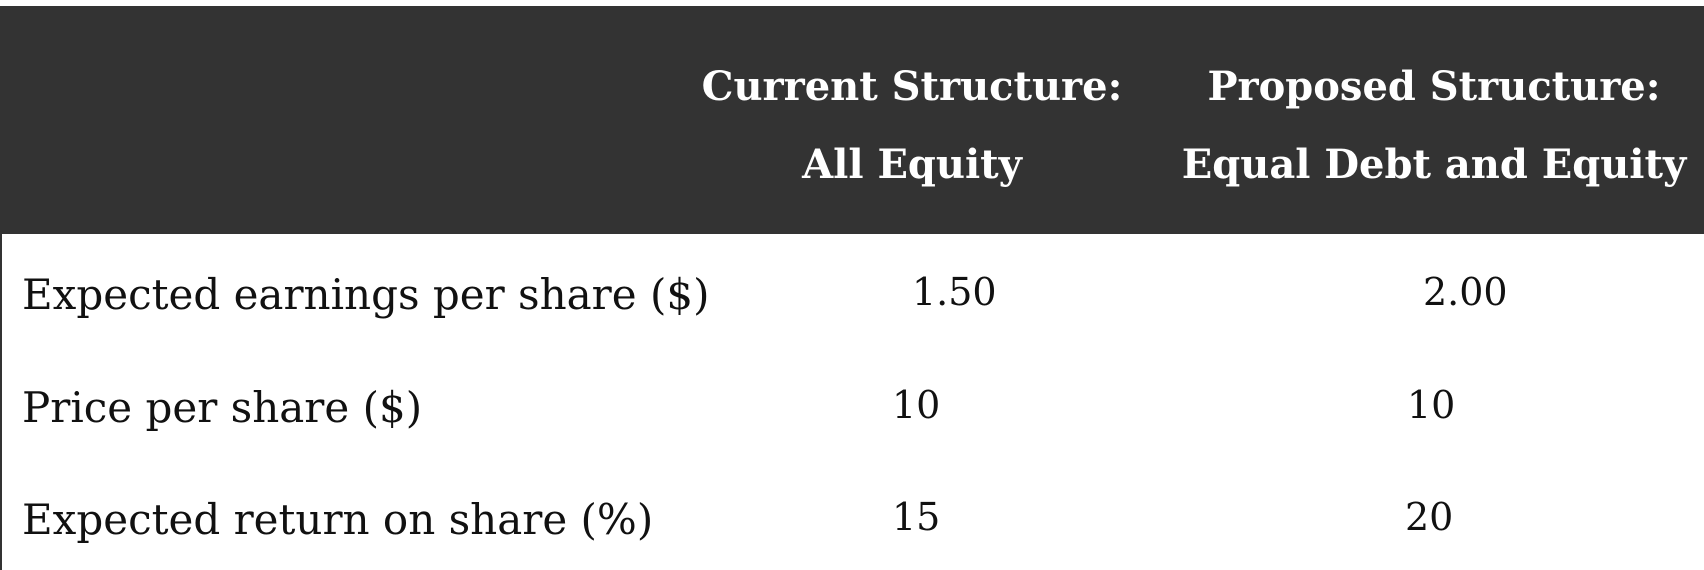 The image size is (1704, 570). Describe the element at coordinates (222, 407) in the screenshot. I see `row-label-price: Price per share ($)` at that location.